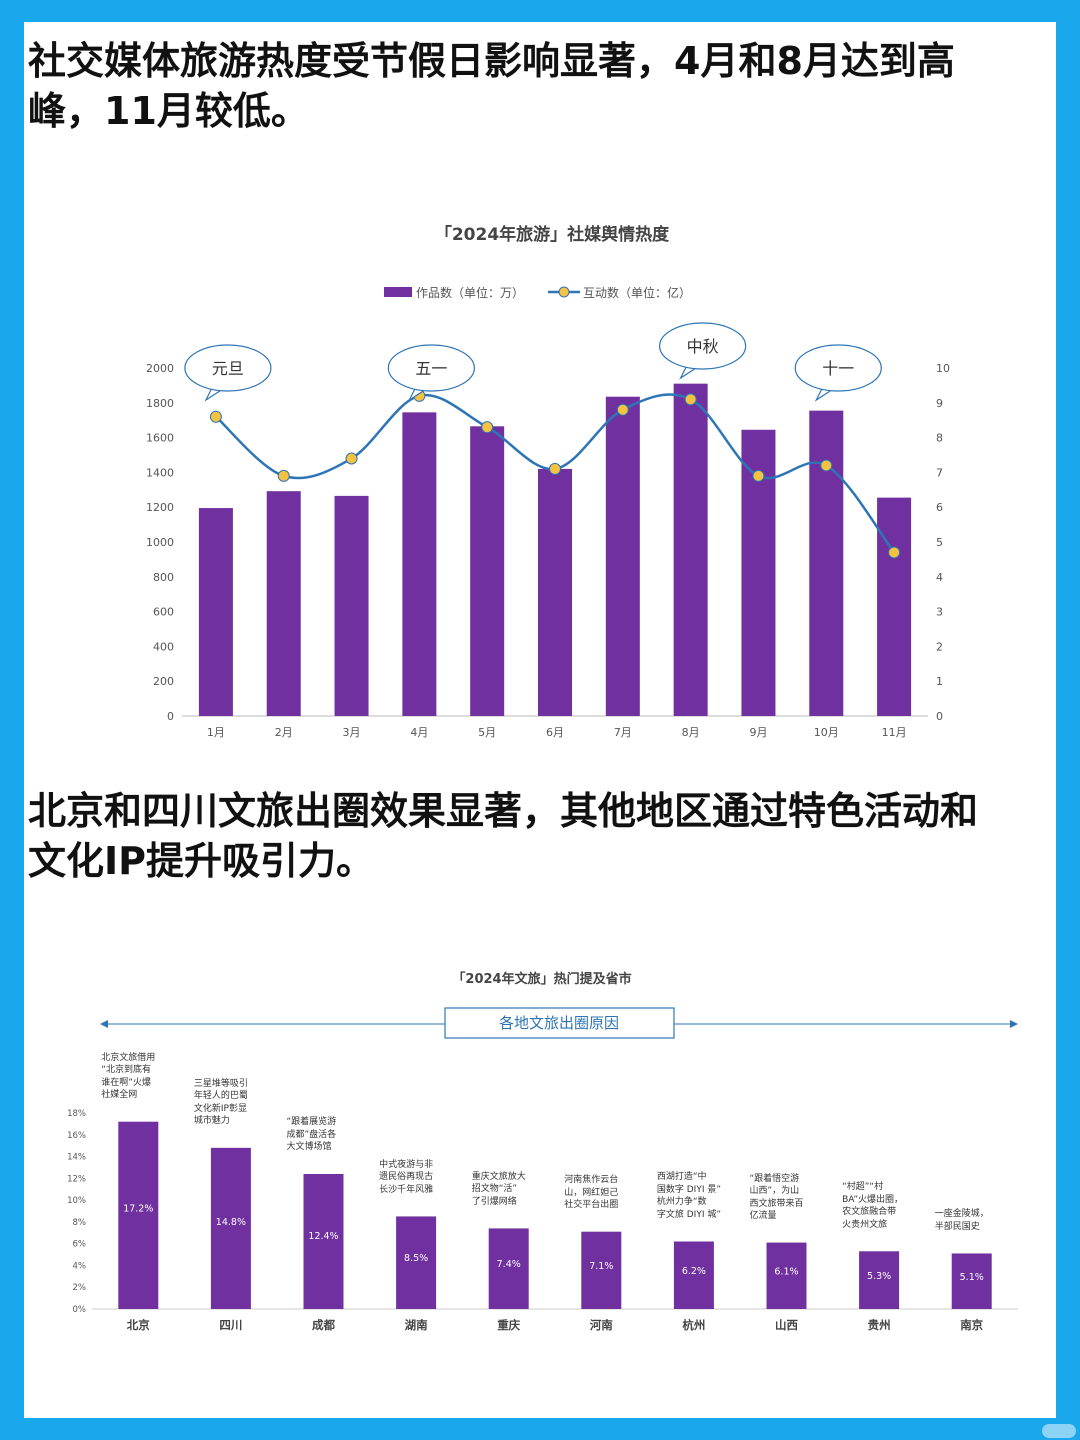 The width and height of the screenshot is (1080, 1440). Describe the element at coordinates (80, 1310) in the screenshot. I see `y-tick-label: 0%` at that location.